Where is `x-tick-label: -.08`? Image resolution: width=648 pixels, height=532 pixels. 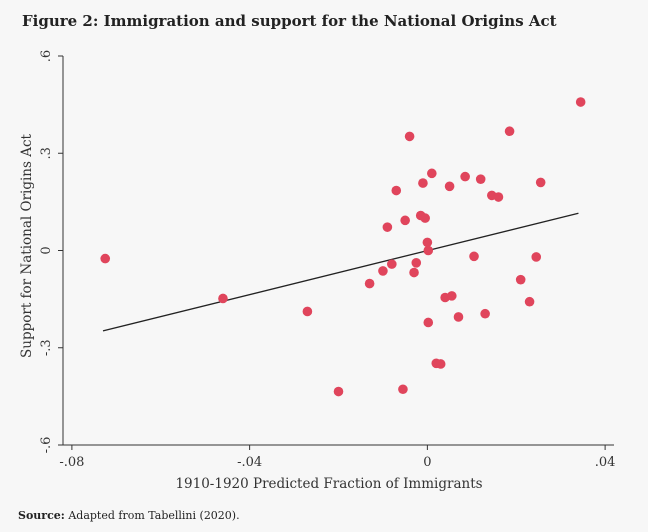
x-tick-label: -.08 is located at coordinates (71, 462).